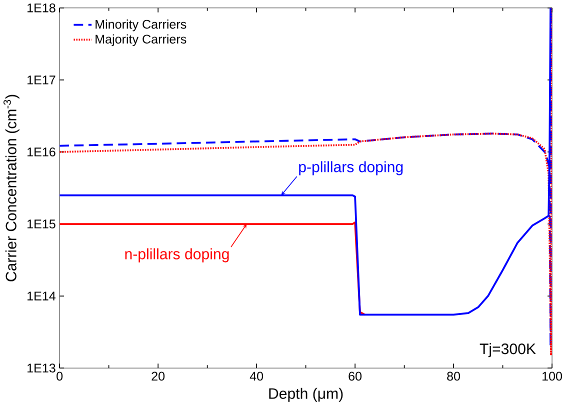 Image resolution: width=566 pixels, height=405 pixels. Describe the element at coordinates (42, 7) in the screenshot. I see `y-tick-label: 1E18` at that location.